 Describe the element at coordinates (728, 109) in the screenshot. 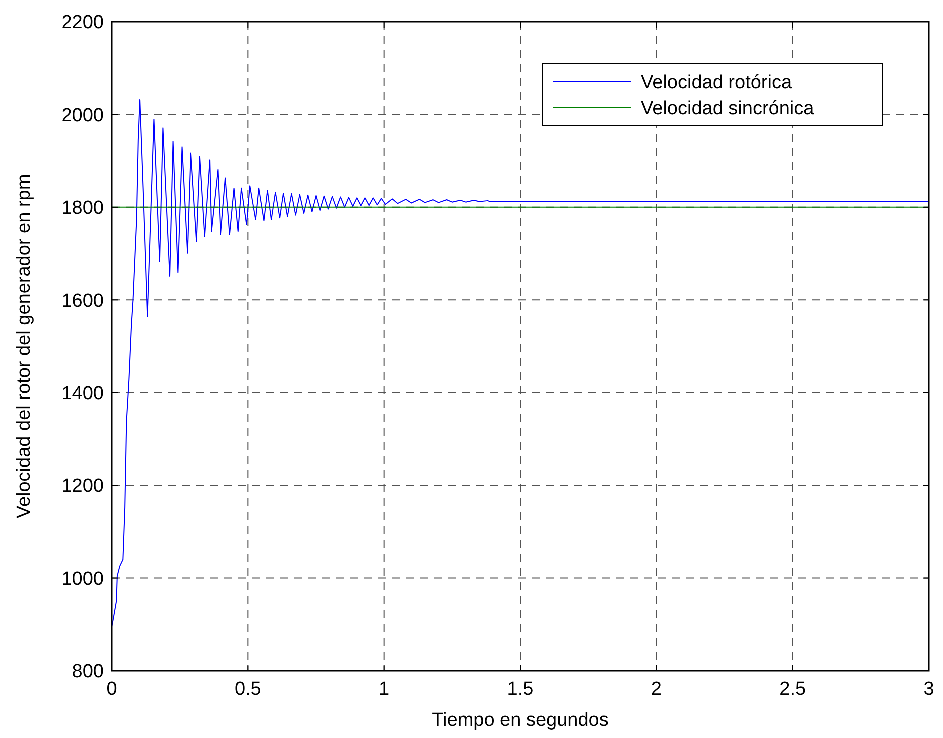

I see `legend-label: Velocidad sincrónica` at that location.